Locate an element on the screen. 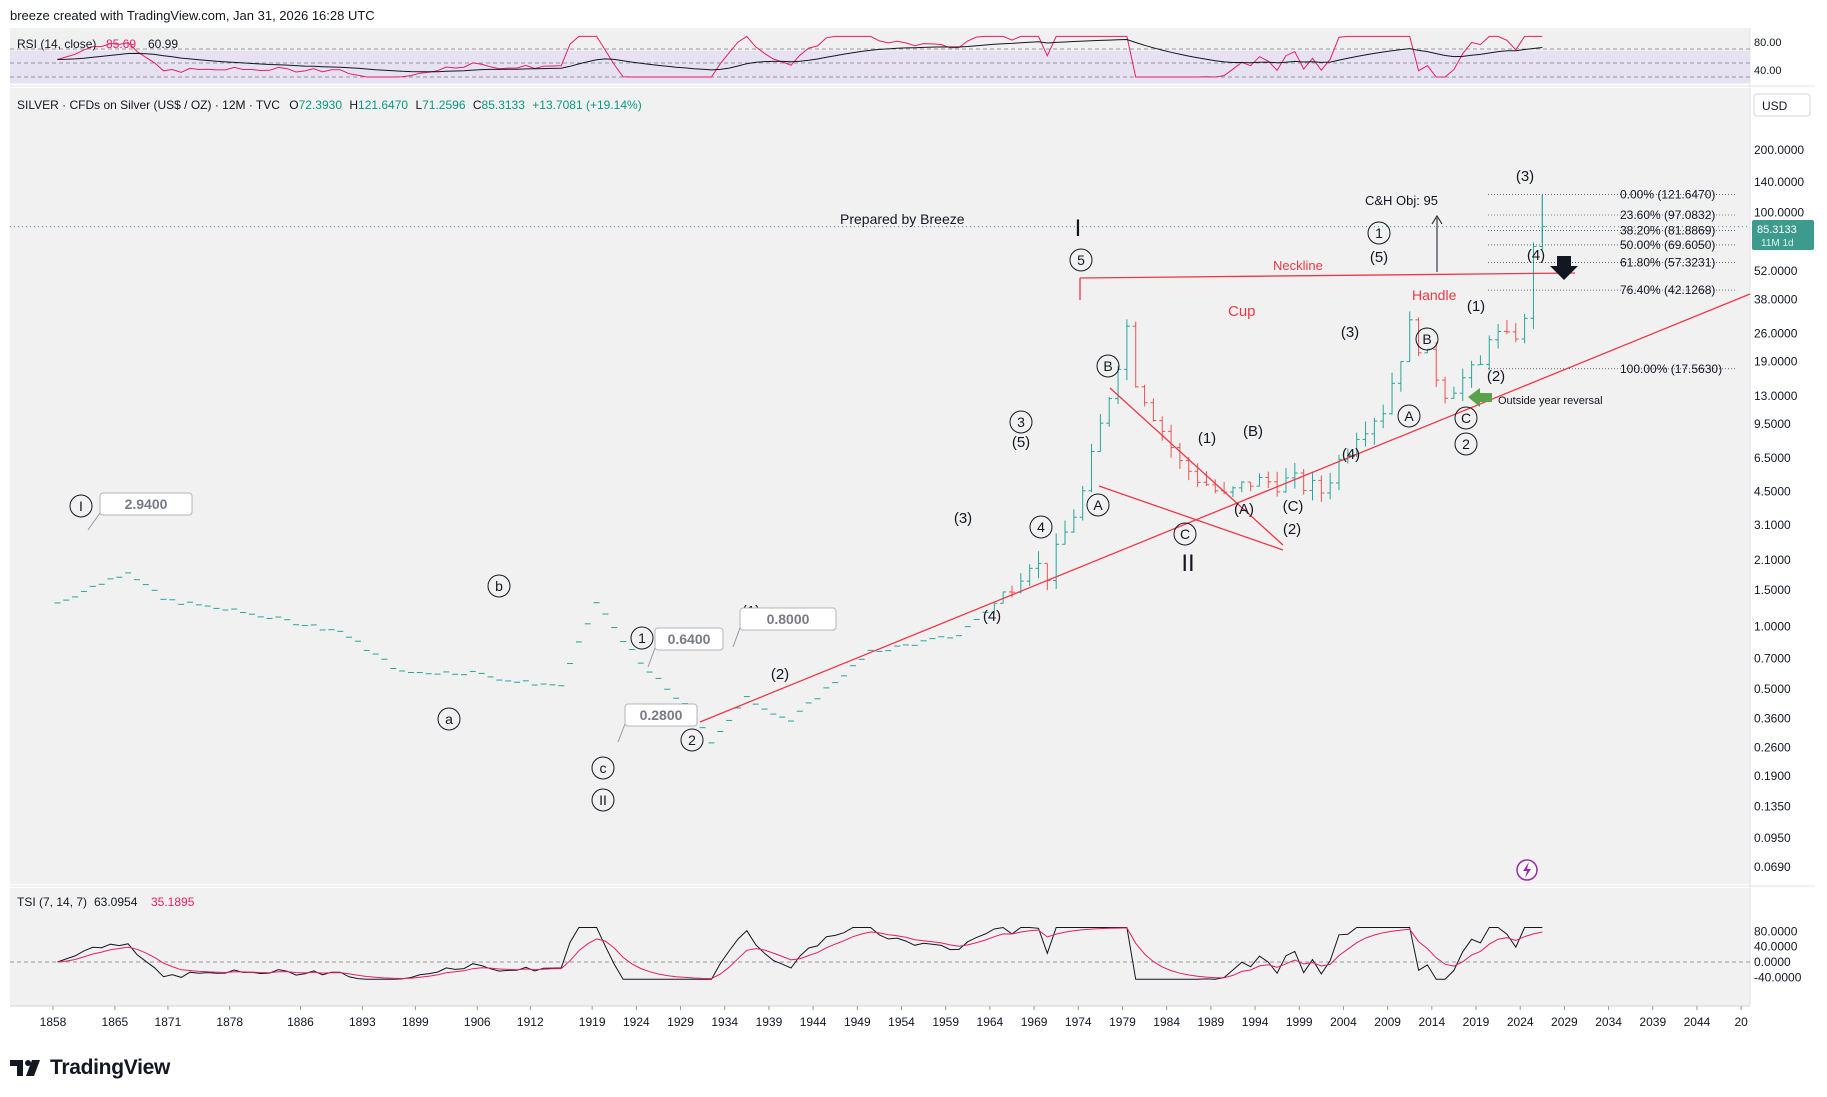 The height and width of the screenshot is (1097, 1827). y-axis-label: 0.2600 is located at coordinates (1772, 748).